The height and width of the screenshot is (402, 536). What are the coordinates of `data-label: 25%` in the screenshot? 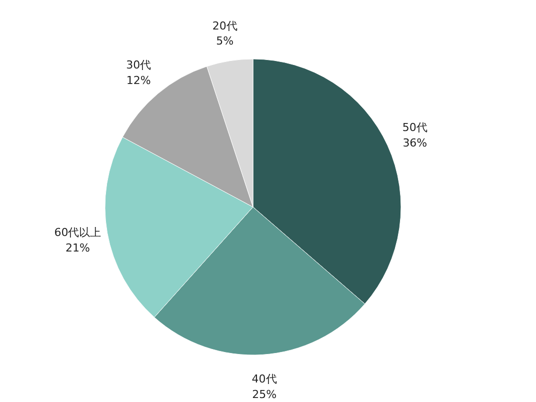 It's located at (264, 395).